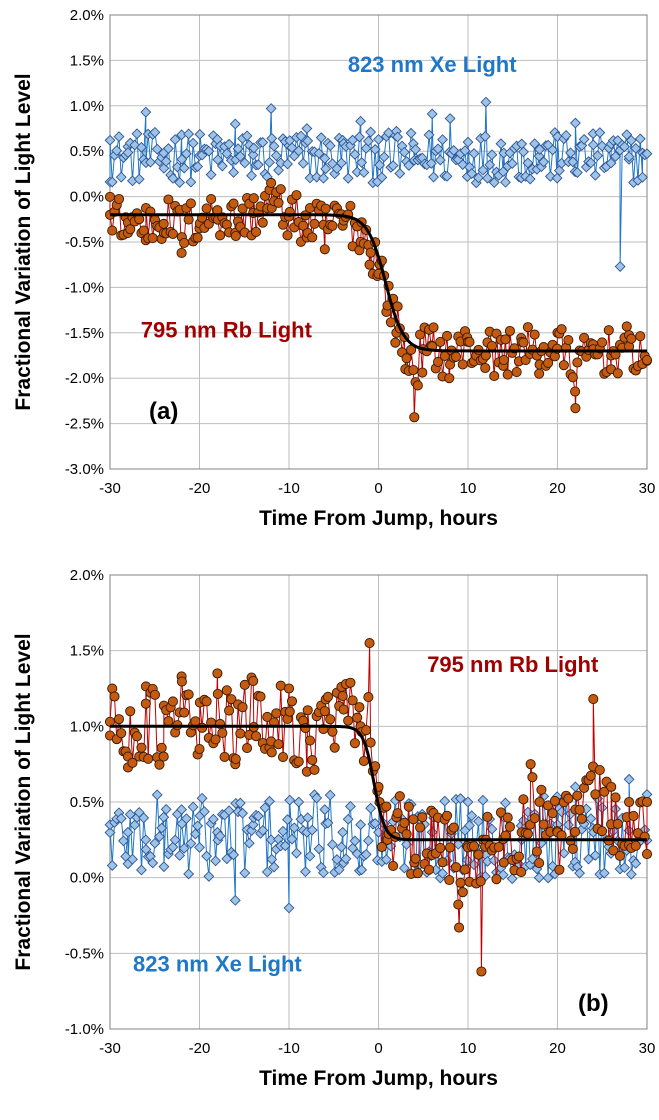 Image resolution: width=659 pixels, height=1120 pixels. Describe the element at coordinates (84, 287) in the screenshot. I see `y-tick-label: -1.0%` at that location.